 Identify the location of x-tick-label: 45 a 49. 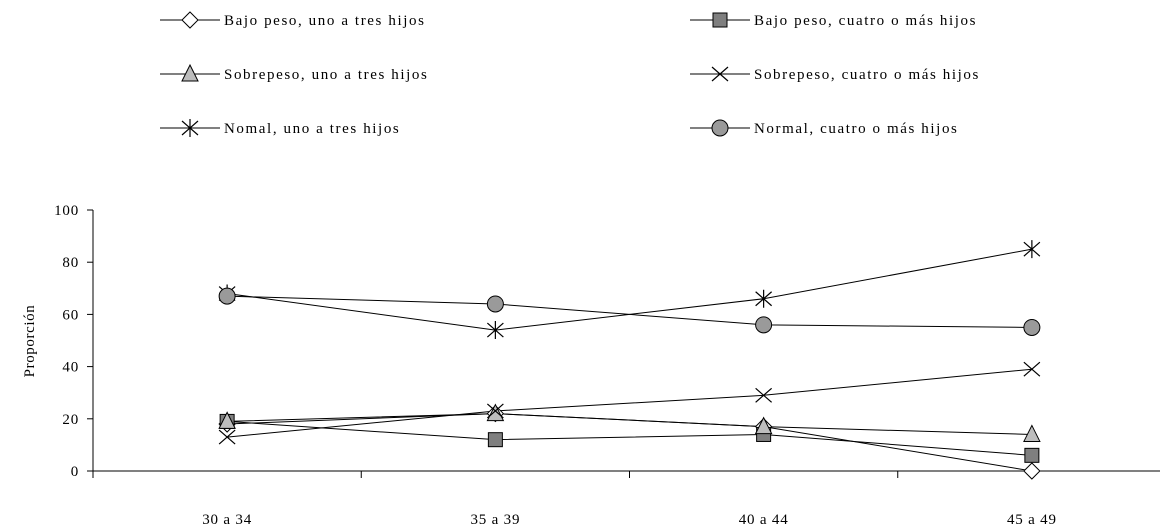
(1032, 519).